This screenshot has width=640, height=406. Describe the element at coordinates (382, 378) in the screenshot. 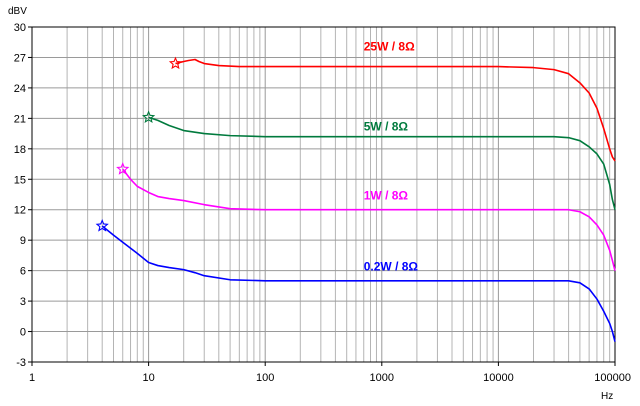

I see `x-tick-label: 1000` at that location.